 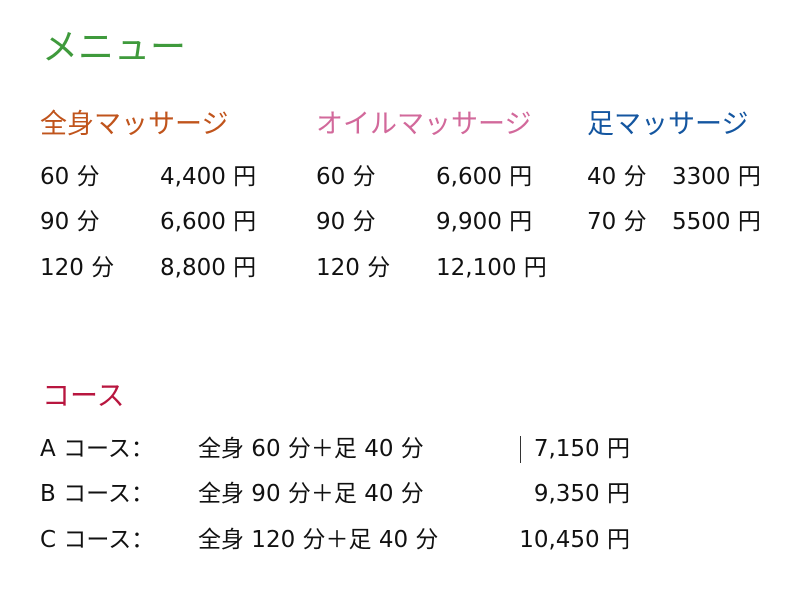 What do you see at coordinates (208, 268) in the screenshot?
I see `menu-price: 8,800 円` at bounding box center [208, 268].